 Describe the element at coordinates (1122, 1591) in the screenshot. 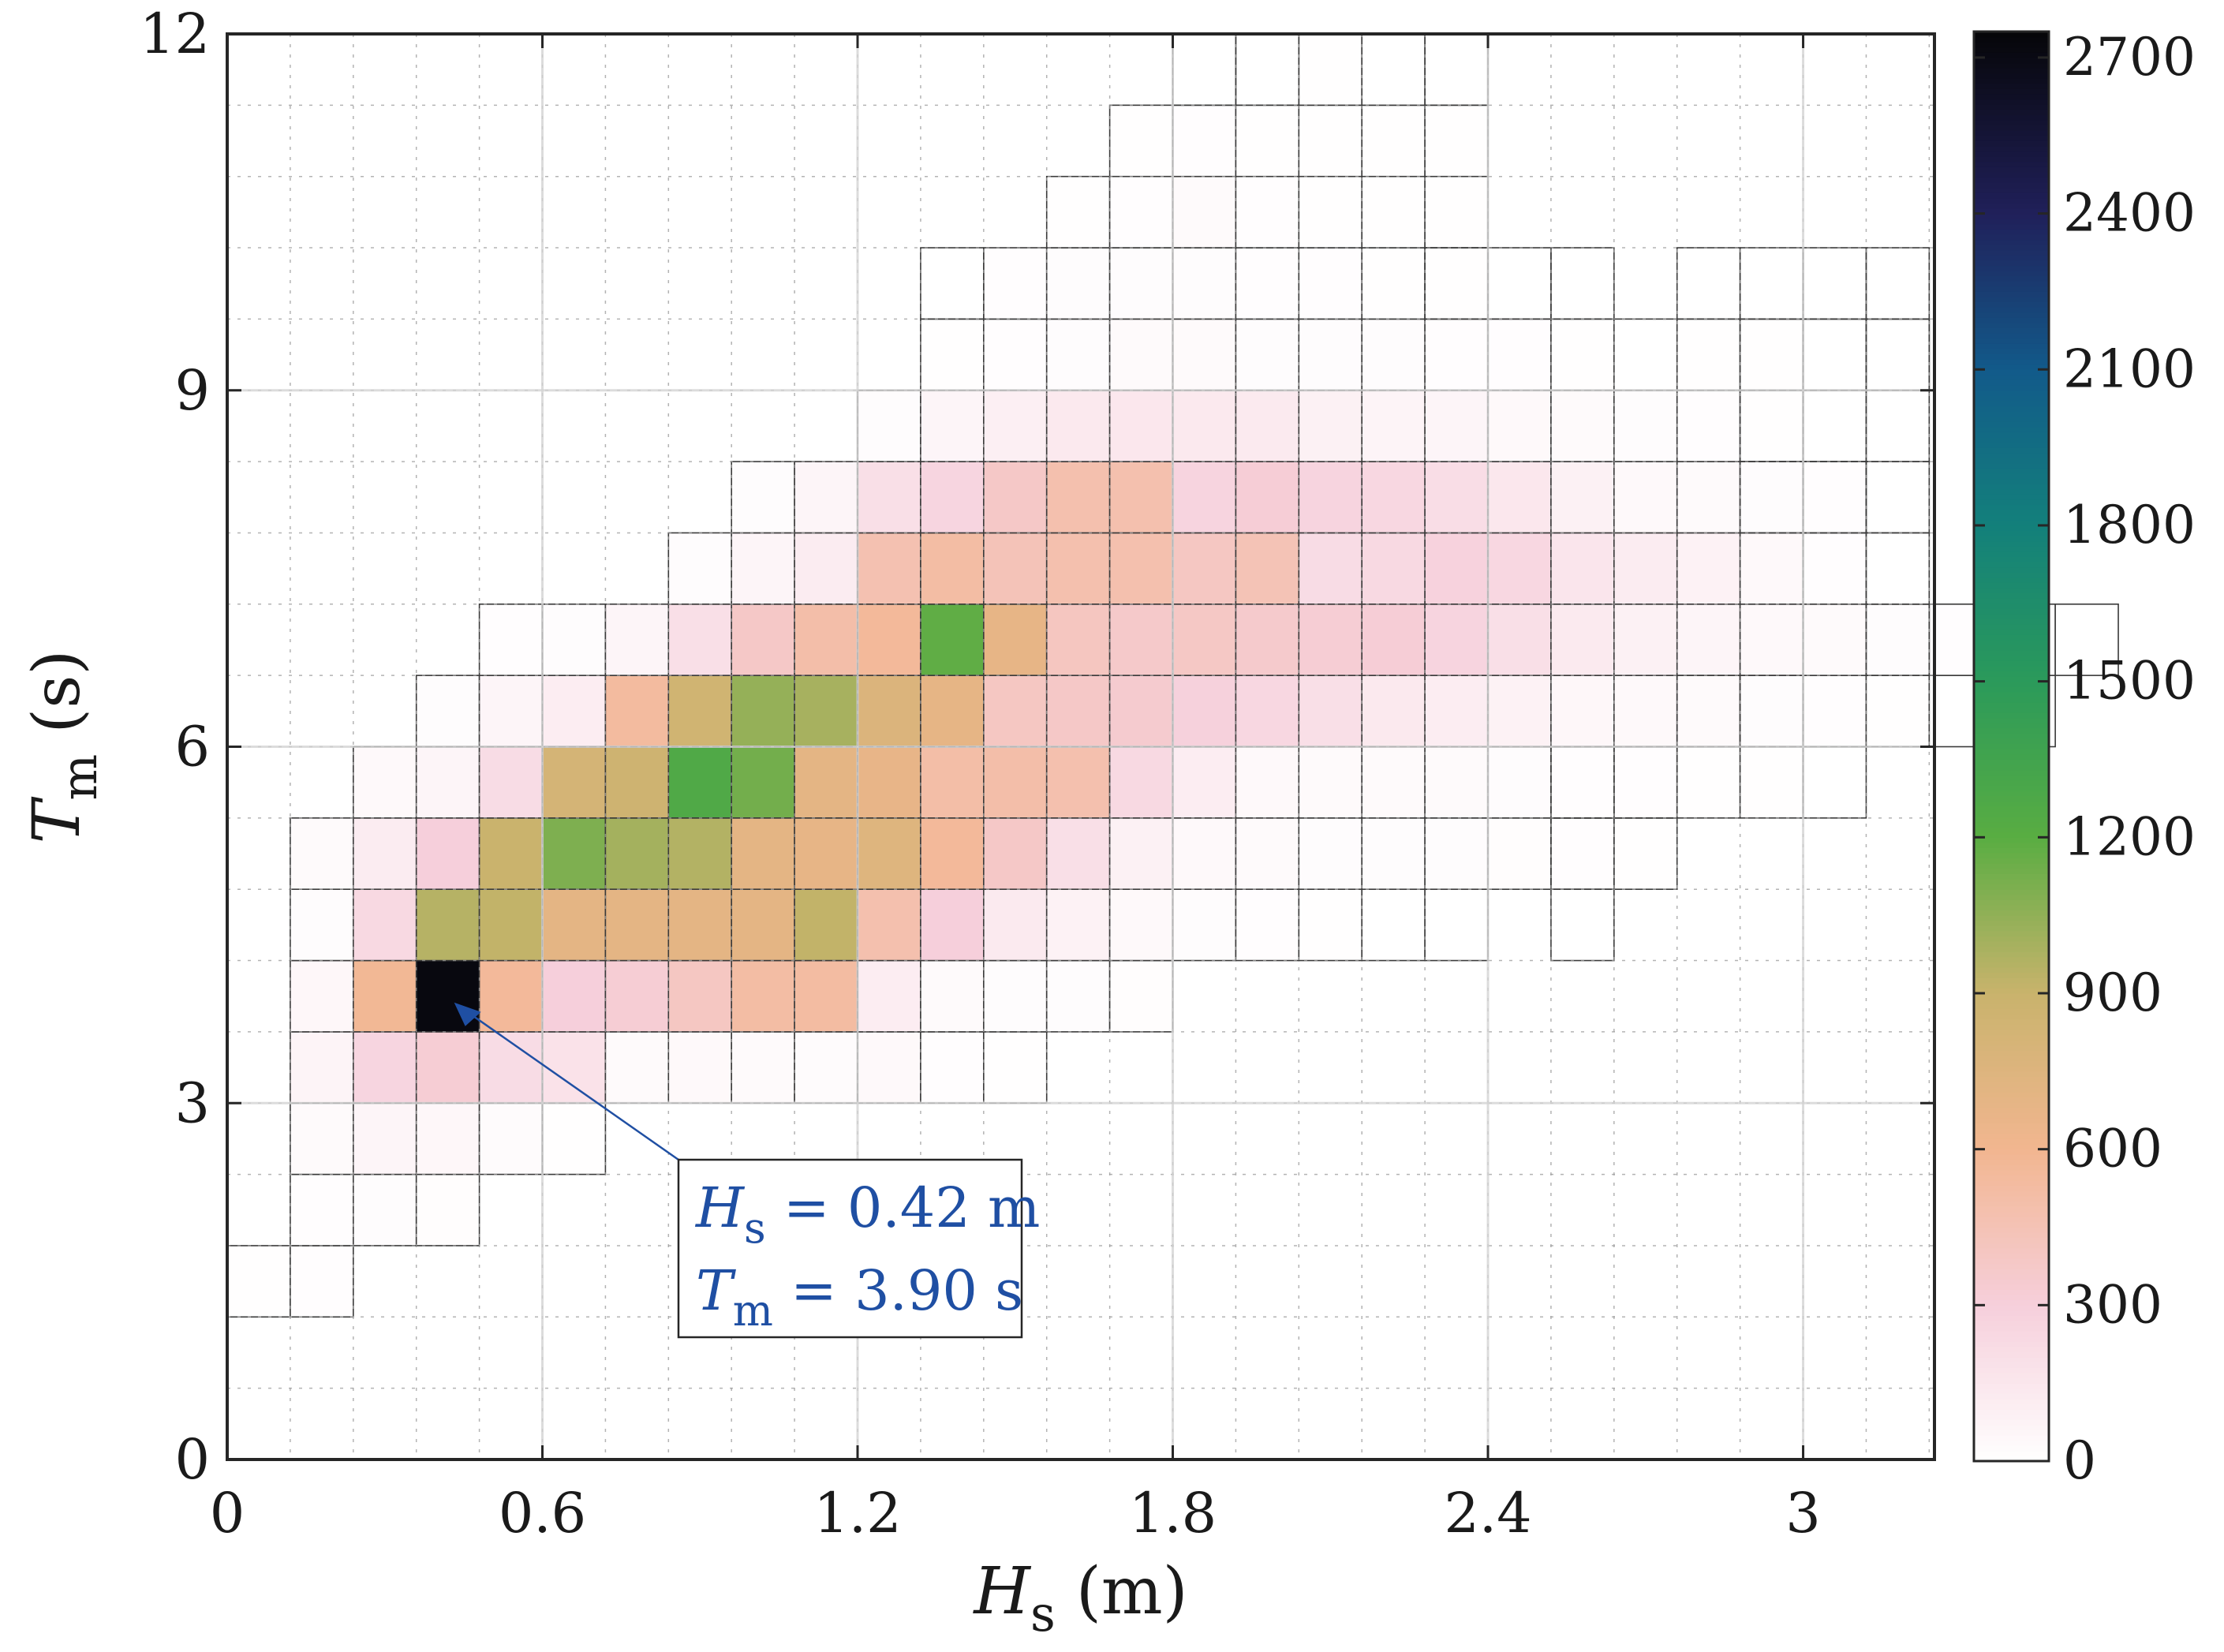

I see `x-axis-label-unit: (m)` at that location.